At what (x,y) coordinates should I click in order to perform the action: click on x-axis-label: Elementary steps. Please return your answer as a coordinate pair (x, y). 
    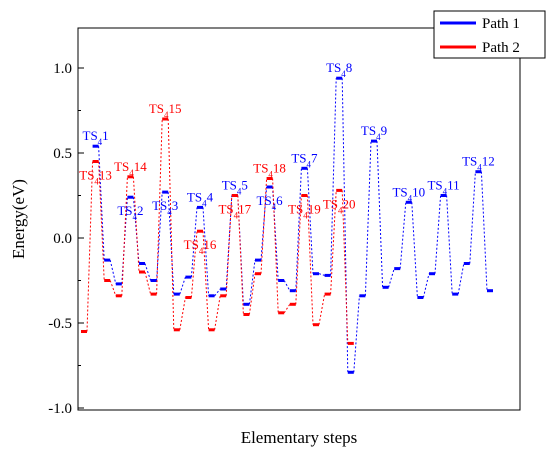
    Looking at the image, I should click on (299, 437).